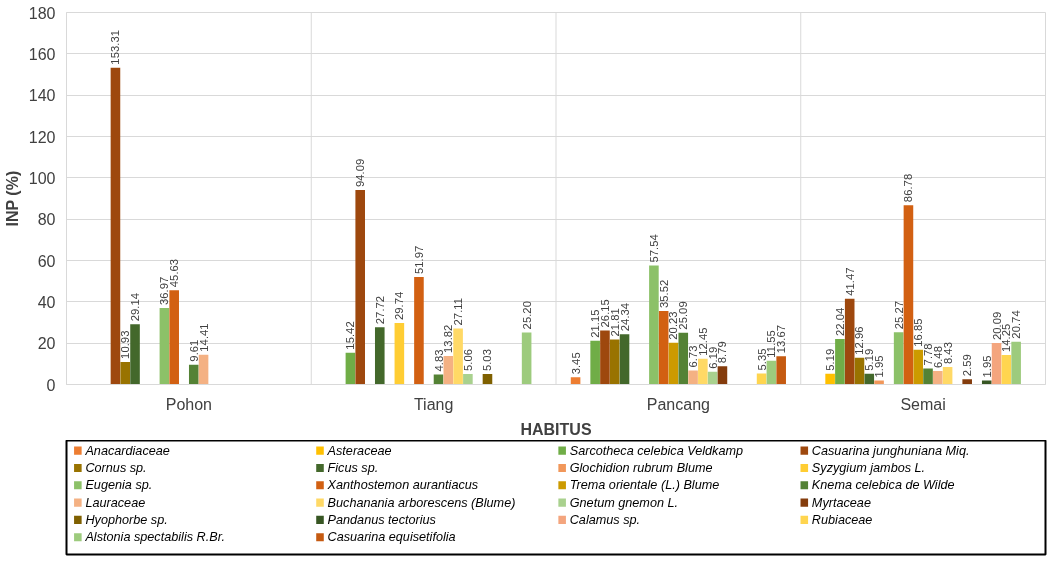  I want to click on y-tick-label: 20, so click(46, 344).